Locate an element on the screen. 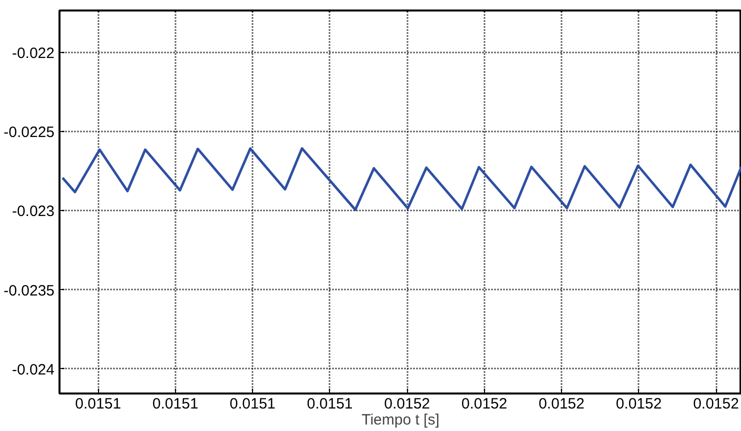  x-axis-title: Tiempo t [s] is located at coordinates (401, 420).